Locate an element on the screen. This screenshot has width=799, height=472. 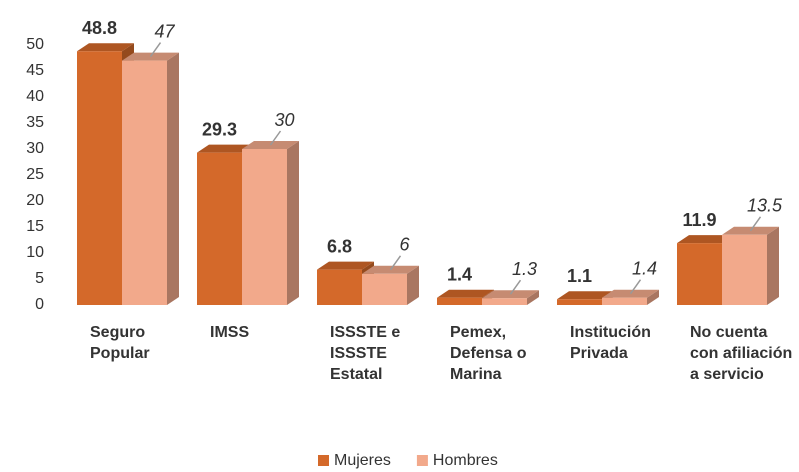
y-tick-label: 15 is located at coordinates (35, 226).